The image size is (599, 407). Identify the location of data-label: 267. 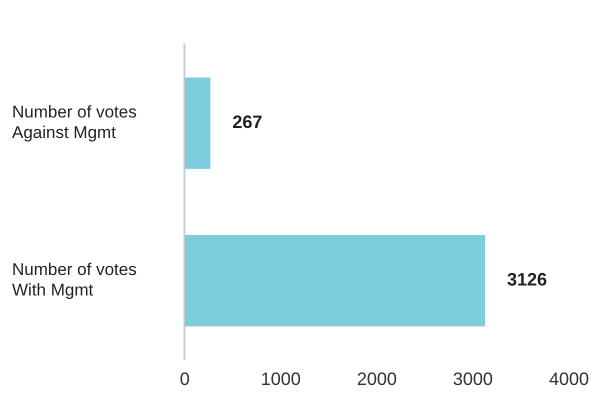
(247, 122).